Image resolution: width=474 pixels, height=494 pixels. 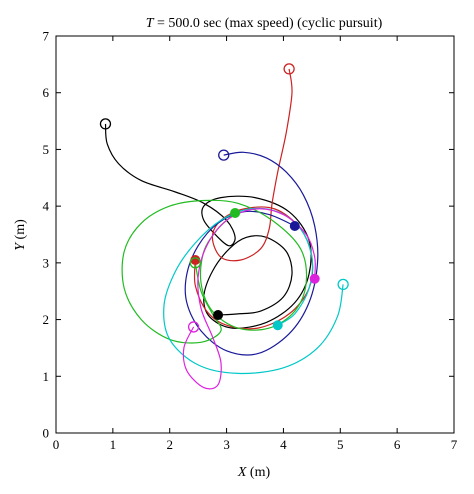 What do you see at coordinates (226, 444) in the screenshot?
I see `x-tick-label: 3` at bounding box center [226, 444].